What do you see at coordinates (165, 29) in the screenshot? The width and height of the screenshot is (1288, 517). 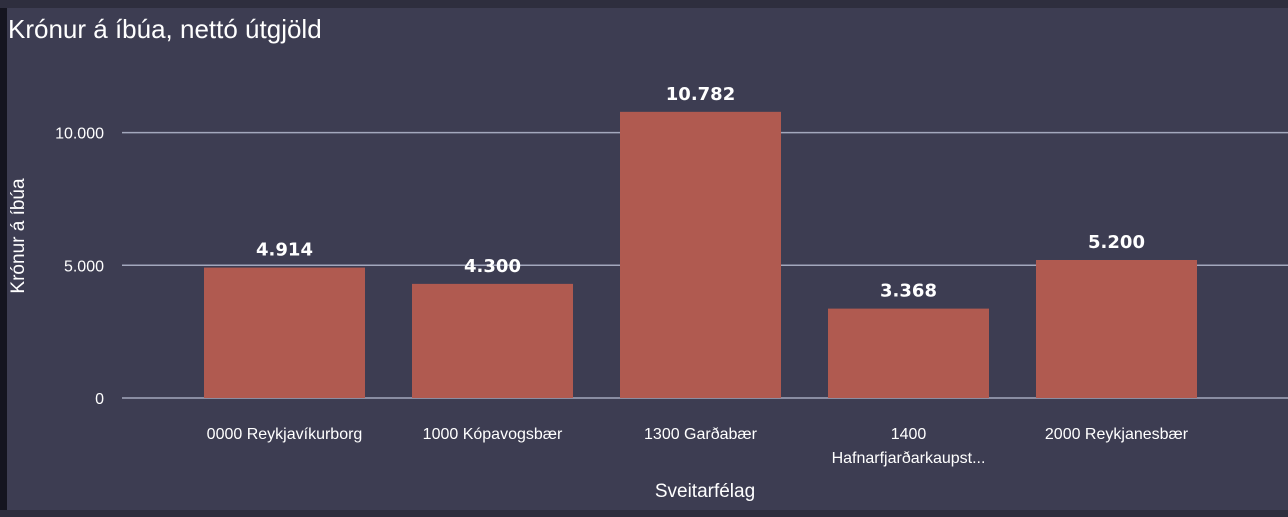 I see `chart-title: Krónur á íbúa, nettó útgjöld` at bounding box center [165, 29].